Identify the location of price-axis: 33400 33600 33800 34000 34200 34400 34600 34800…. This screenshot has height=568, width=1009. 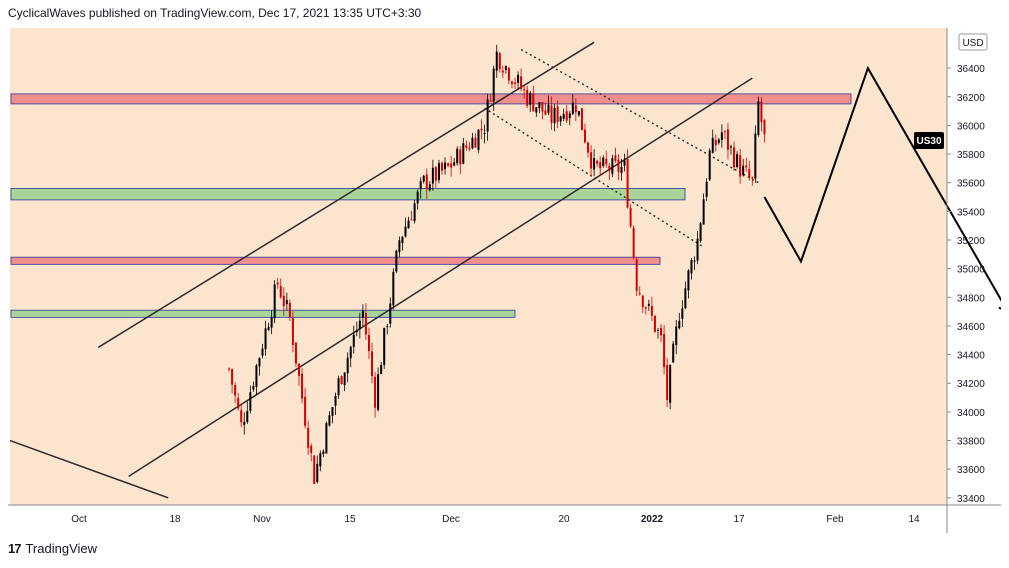
(966, 284).